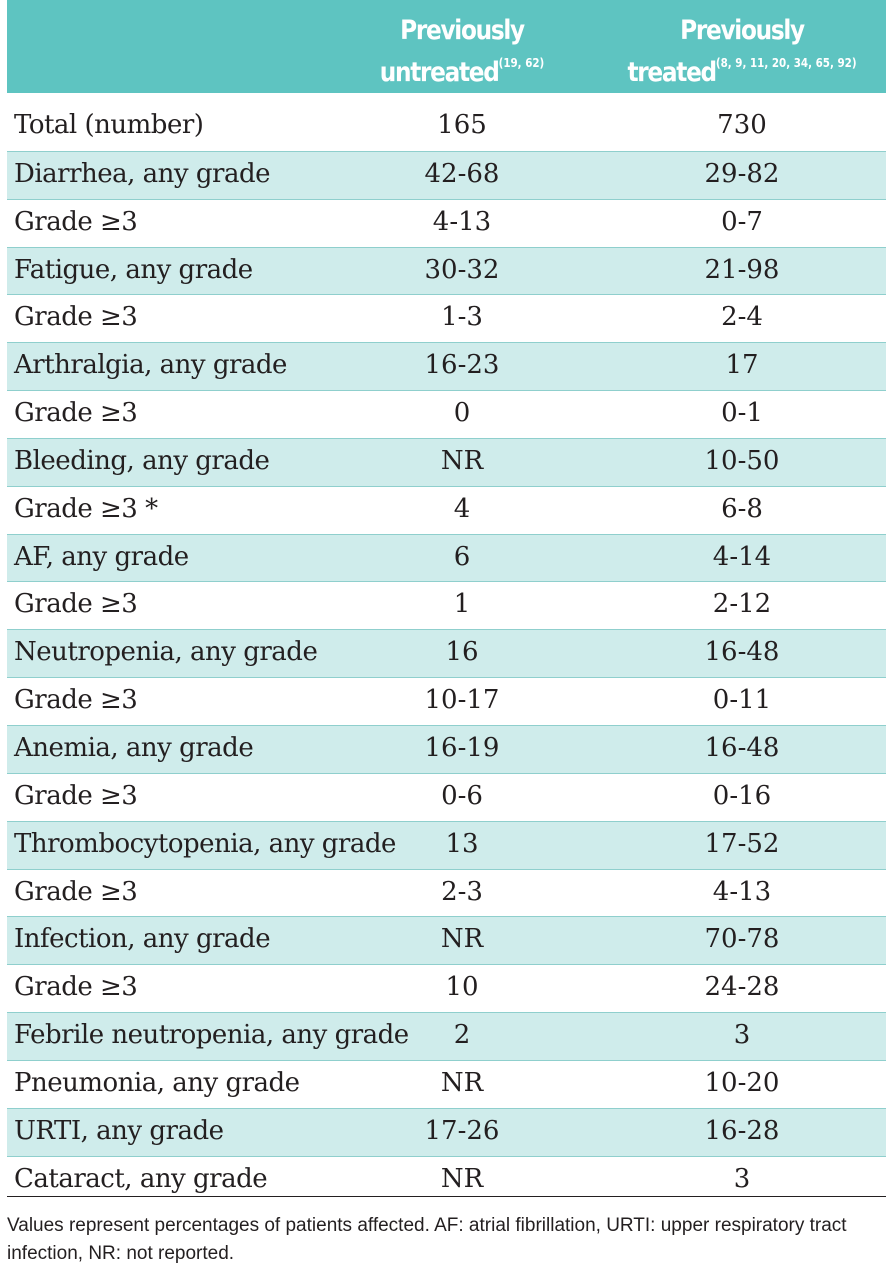 This screenshot has height=1280, width=892. Describe the element at coordinates (672, 72) in the screenshot. I see `header-treated-line2: treated` at that location.